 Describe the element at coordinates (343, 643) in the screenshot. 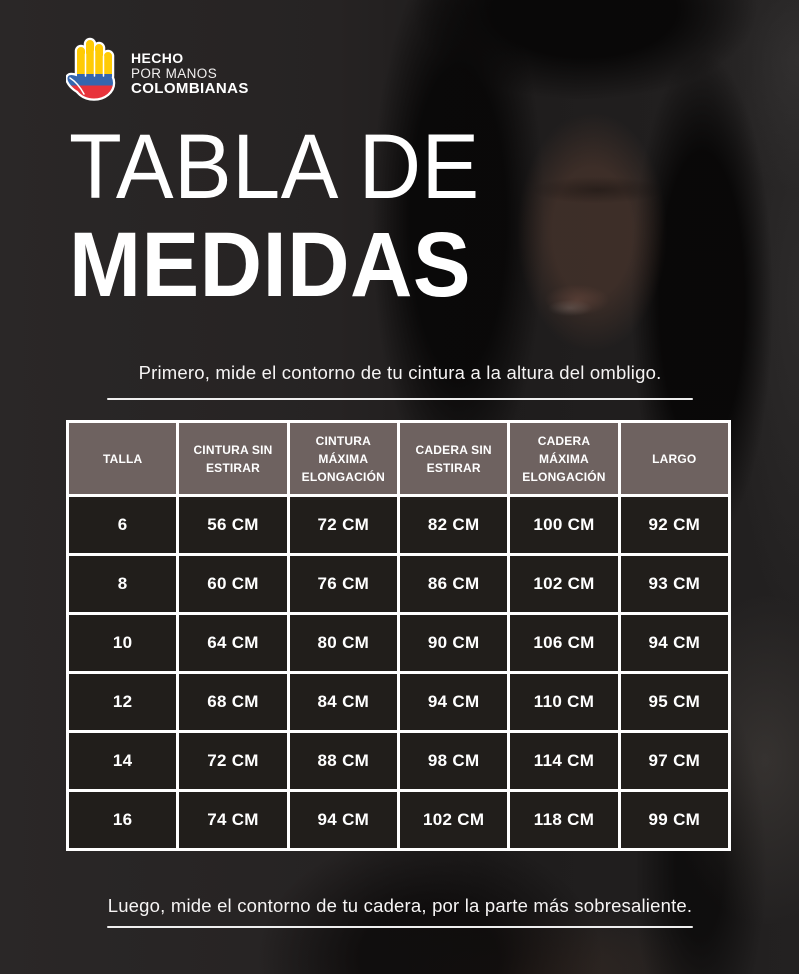

I see `cell-value: 80 CM` at that location.